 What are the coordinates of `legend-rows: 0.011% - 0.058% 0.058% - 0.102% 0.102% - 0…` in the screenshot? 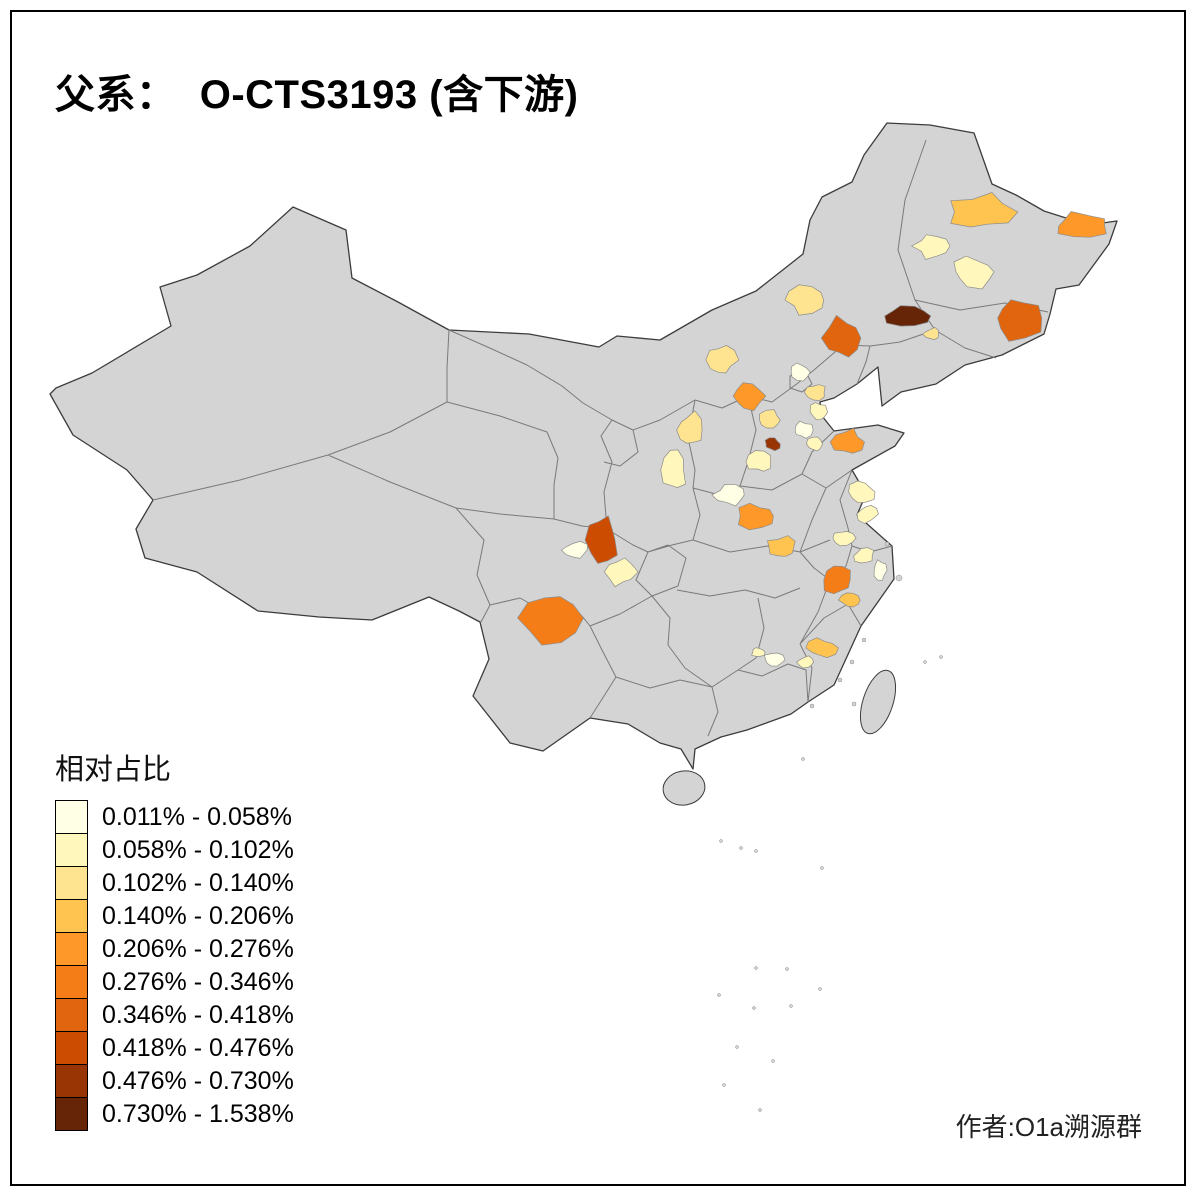 It's located at (174, 965).